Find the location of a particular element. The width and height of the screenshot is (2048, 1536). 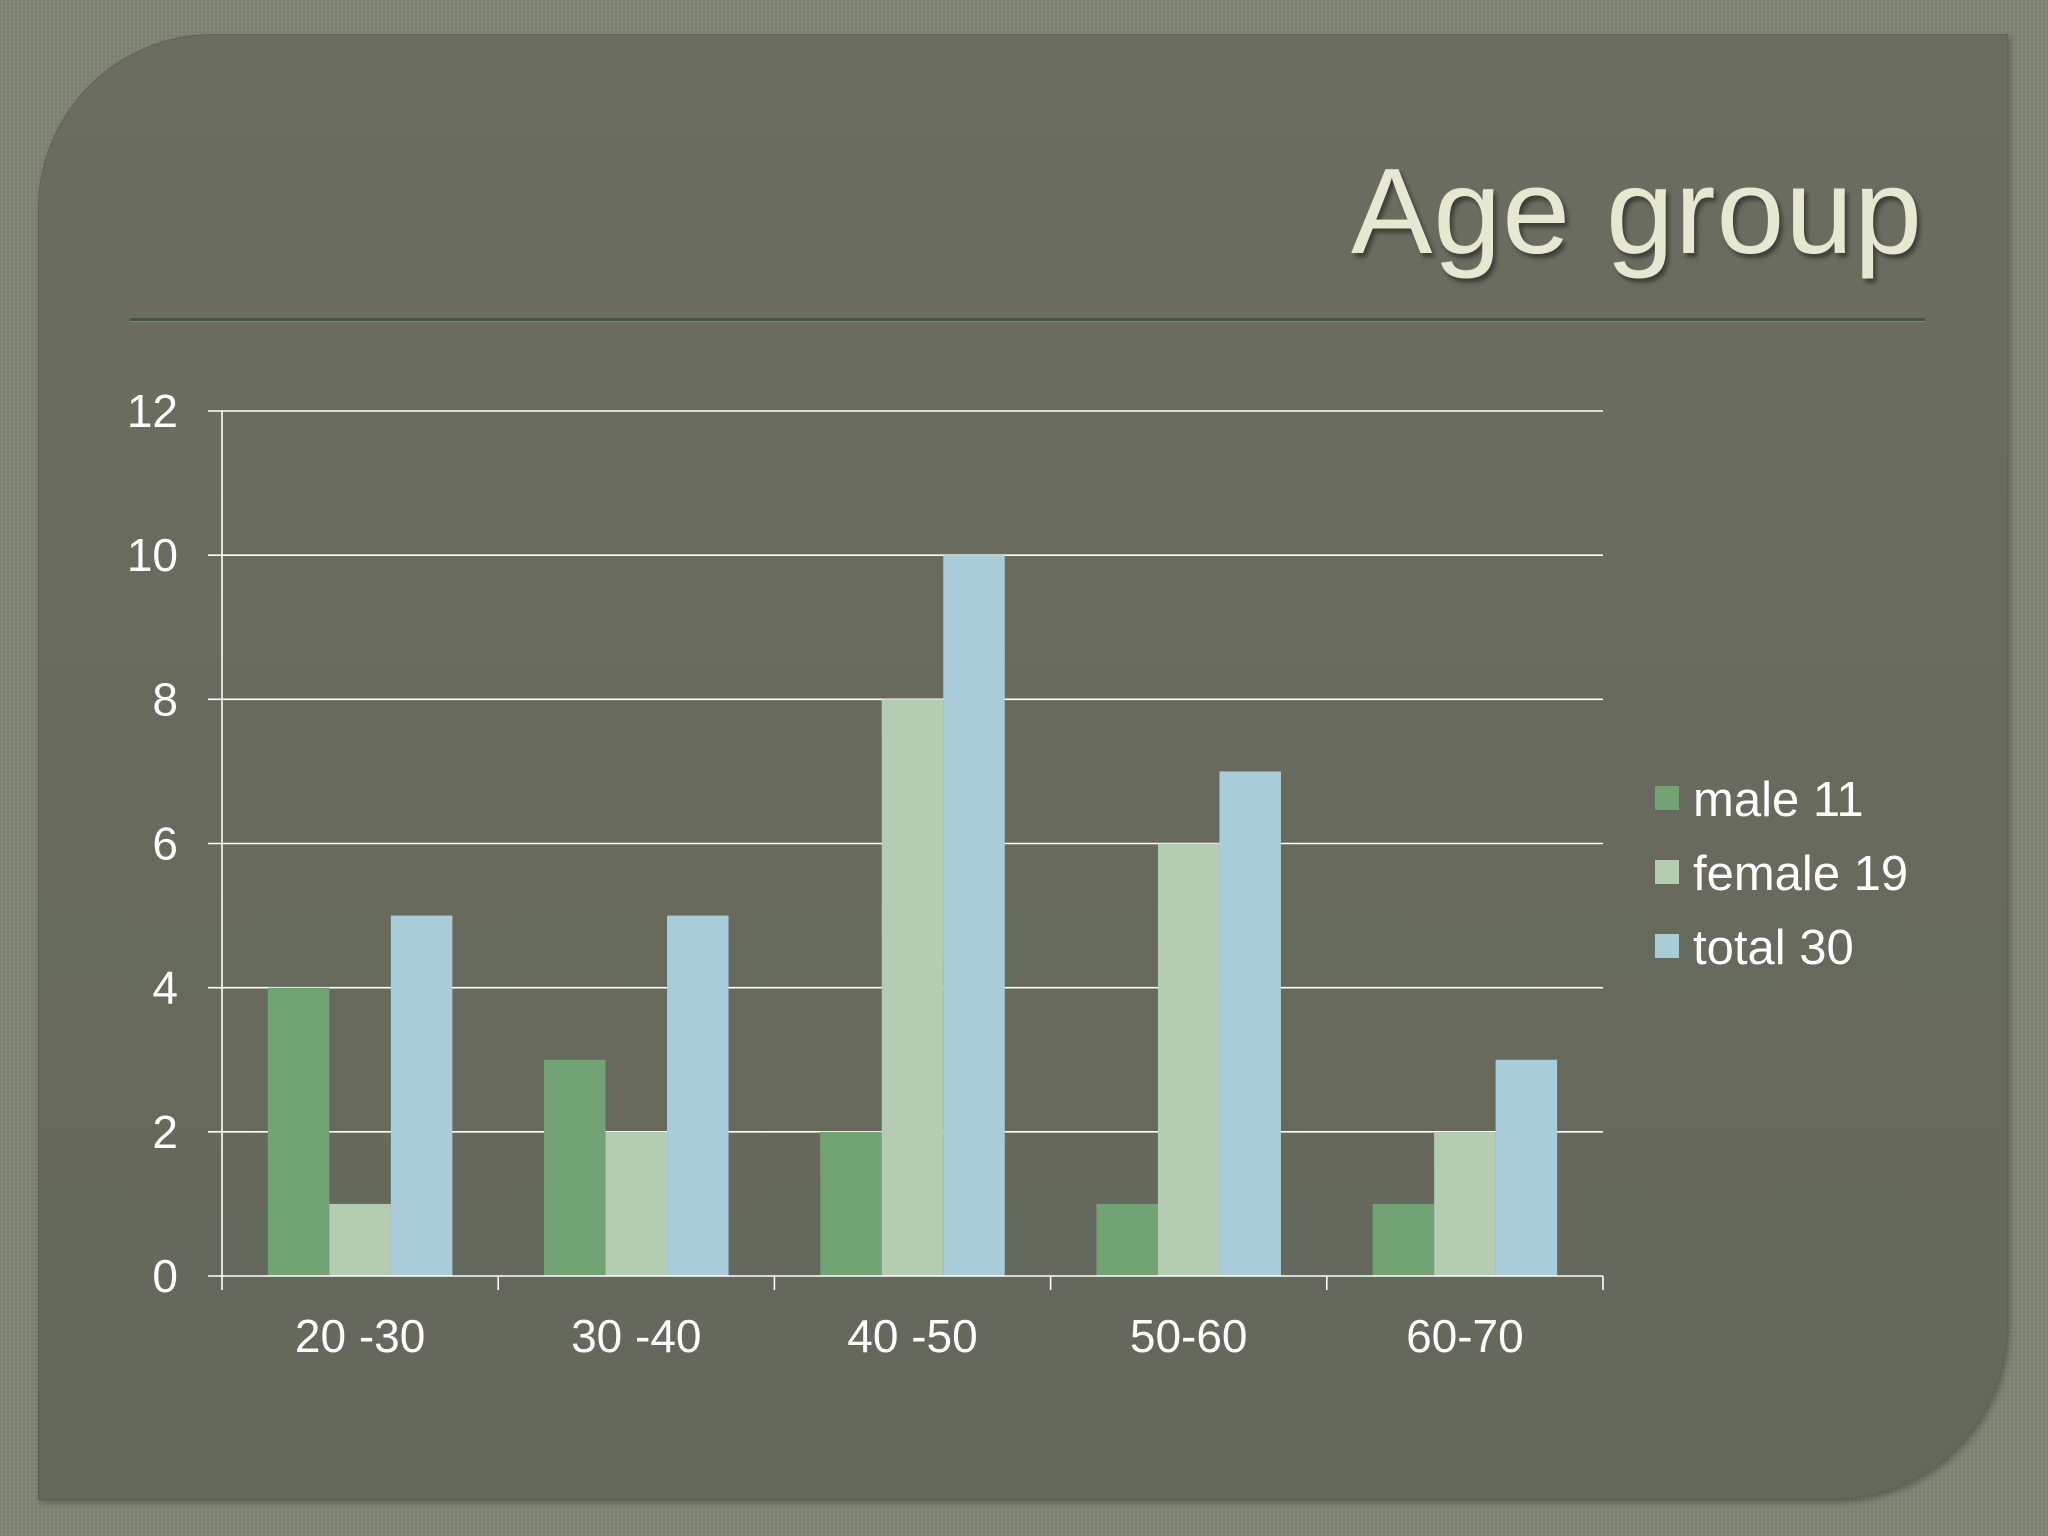

x-tick-labels: 20 -30 30 -40 40 -50 50-60 60-70 is located at coordinates (909, 1336).